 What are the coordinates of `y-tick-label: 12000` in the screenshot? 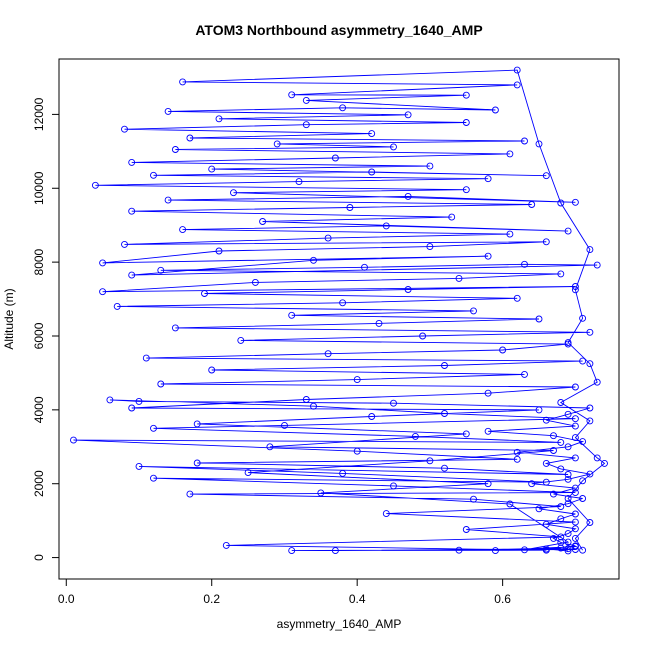 It's located at (39, 114).